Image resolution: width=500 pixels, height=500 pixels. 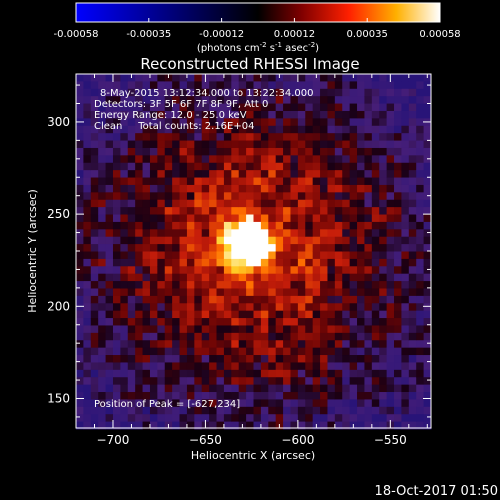 I want to click on colorbar-unit-part: s, so click(x=271, y=48).